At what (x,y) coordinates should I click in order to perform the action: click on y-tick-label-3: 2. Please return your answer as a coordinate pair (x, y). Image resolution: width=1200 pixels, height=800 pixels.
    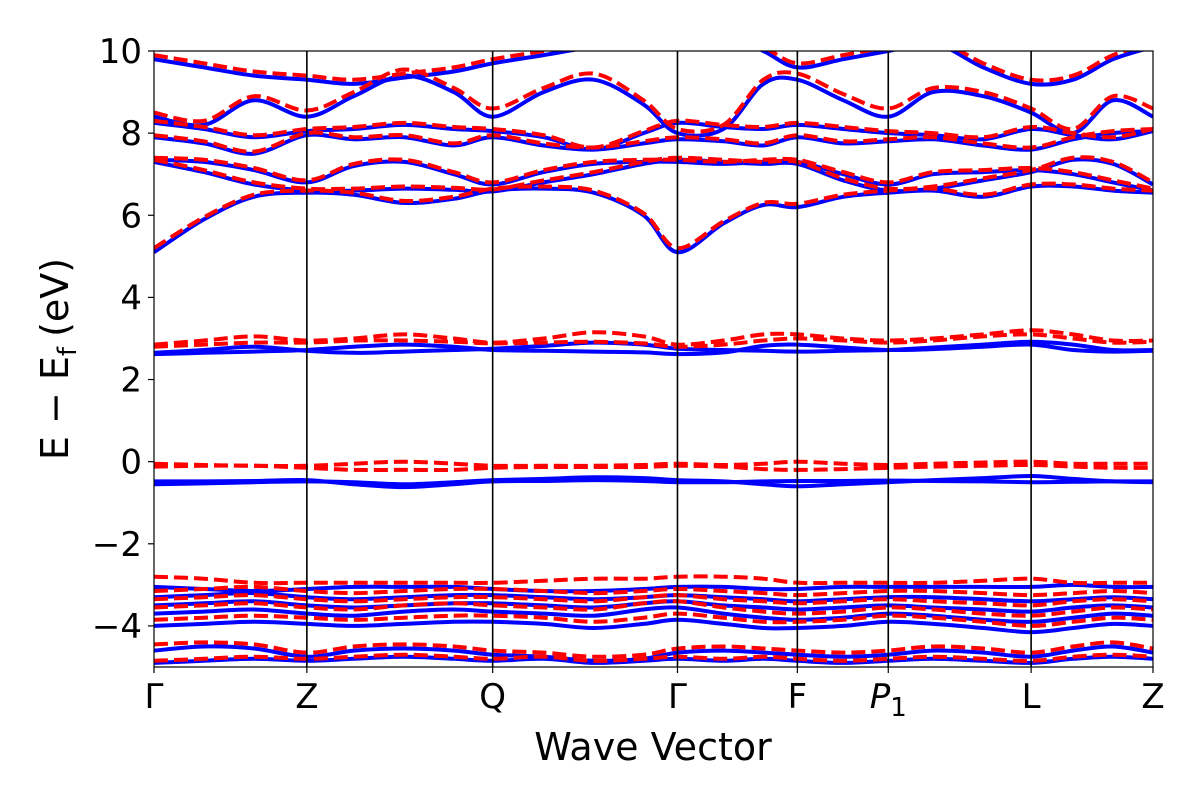
    Looking at the image, I should click on (131, 381).